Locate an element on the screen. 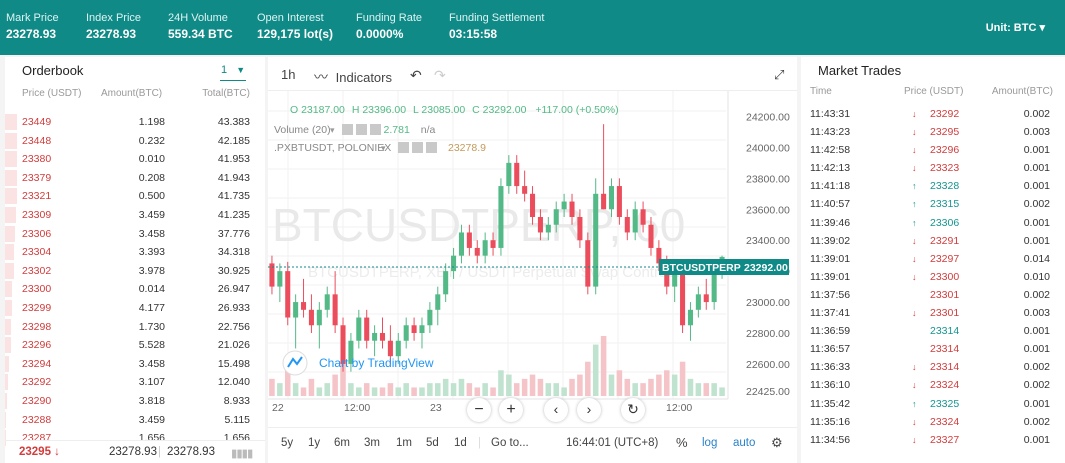  orderbook-row: 23287 1.656 1.656 is located at coordinates (135, 438).